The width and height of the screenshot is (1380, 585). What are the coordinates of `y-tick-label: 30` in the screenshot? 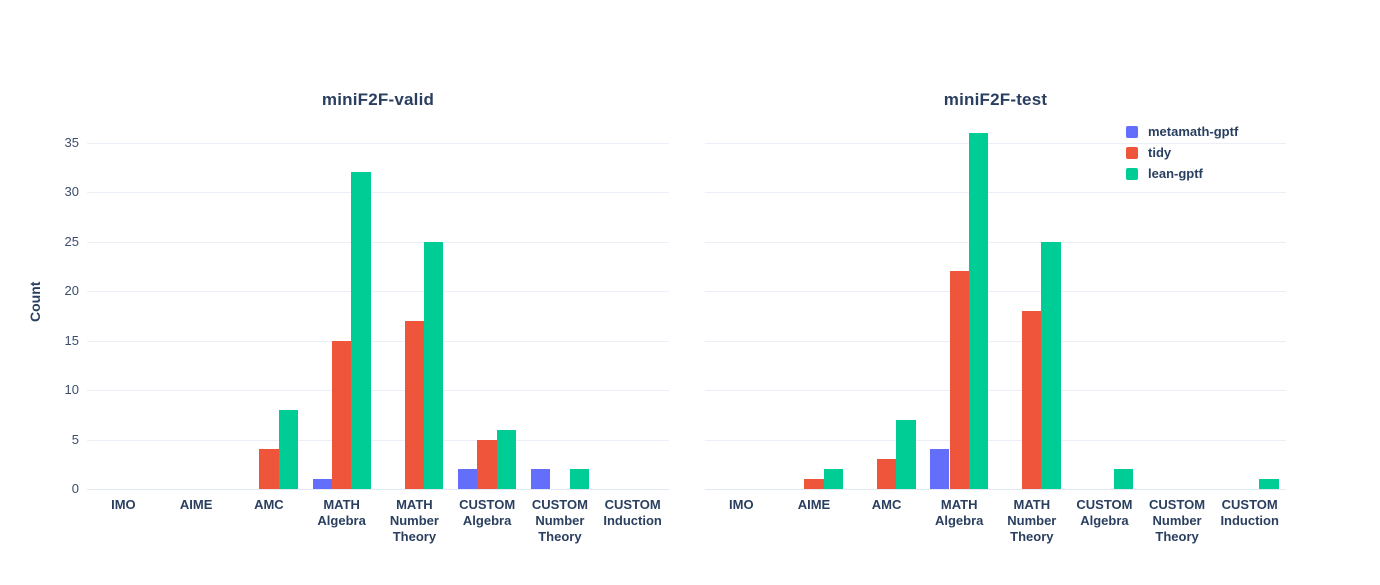 It's located at (71, 191).